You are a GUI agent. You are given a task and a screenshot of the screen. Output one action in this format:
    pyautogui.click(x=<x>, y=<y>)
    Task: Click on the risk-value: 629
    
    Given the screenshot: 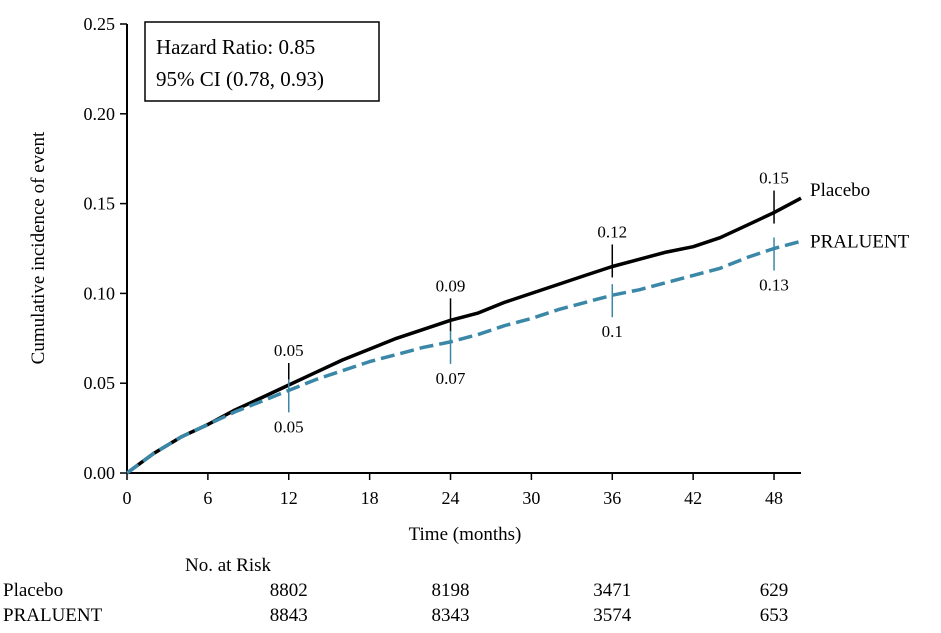 What is the action you would take?
    pyautogui.click(x=774, y=590)
    